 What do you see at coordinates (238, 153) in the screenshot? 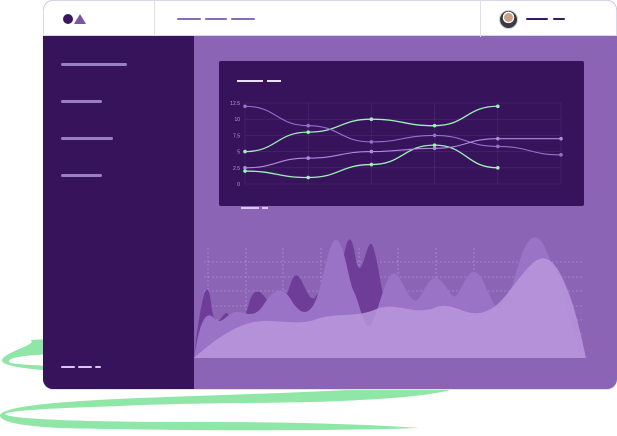
I see `y-tick-label: 5` at bounding box center [238, 153].